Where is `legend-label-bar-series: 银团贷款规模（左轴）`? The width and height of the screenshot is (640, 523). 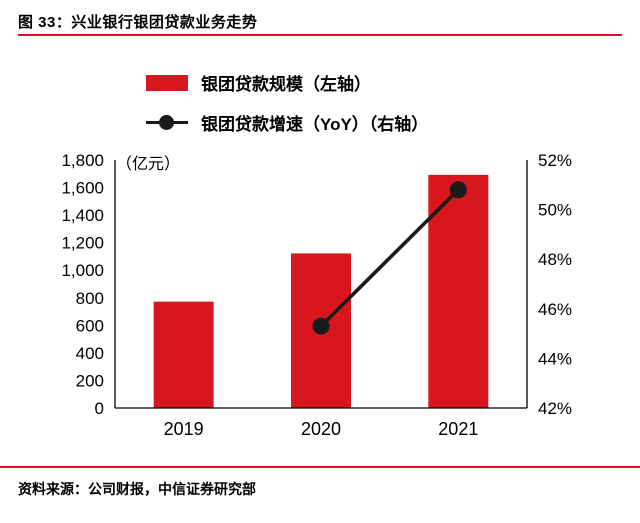
legend-label-bar-series: 银团贷款规模（左轴） is located at coordinates (286, 84).